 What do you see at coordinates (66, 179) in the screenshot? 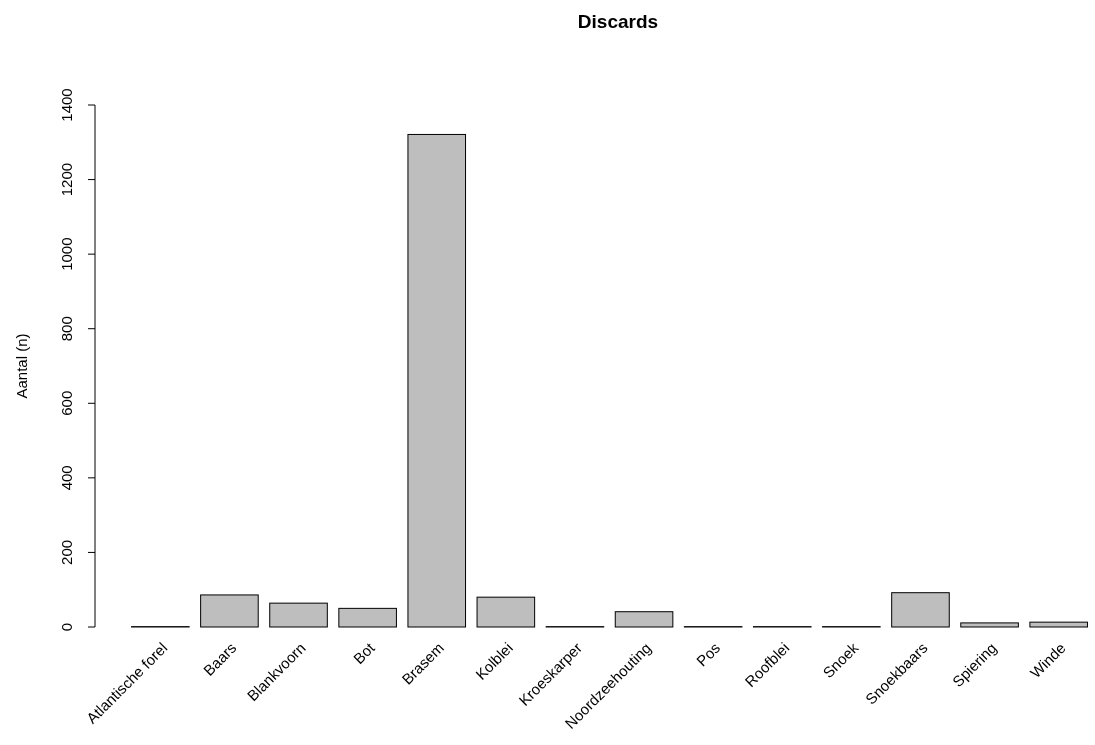
I see `y-tick-label: 1200` at bounding box center [66, 179].